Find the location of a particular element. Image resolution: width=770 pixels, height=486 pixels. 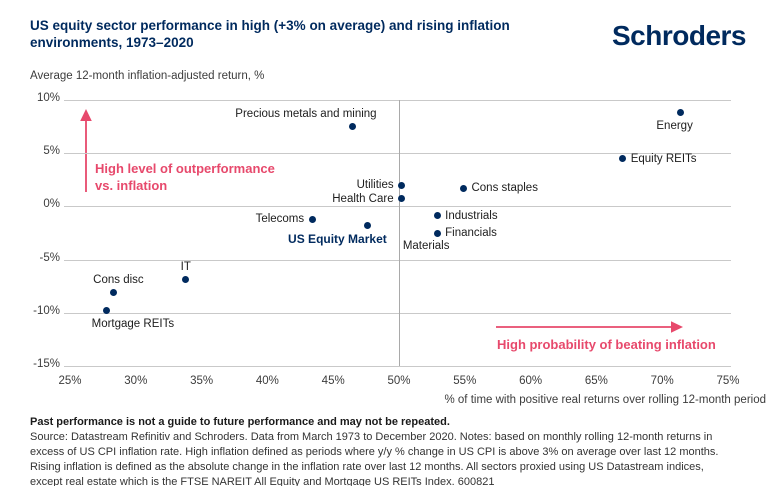

right-arrow-icon is located at coordinates (589, 327).